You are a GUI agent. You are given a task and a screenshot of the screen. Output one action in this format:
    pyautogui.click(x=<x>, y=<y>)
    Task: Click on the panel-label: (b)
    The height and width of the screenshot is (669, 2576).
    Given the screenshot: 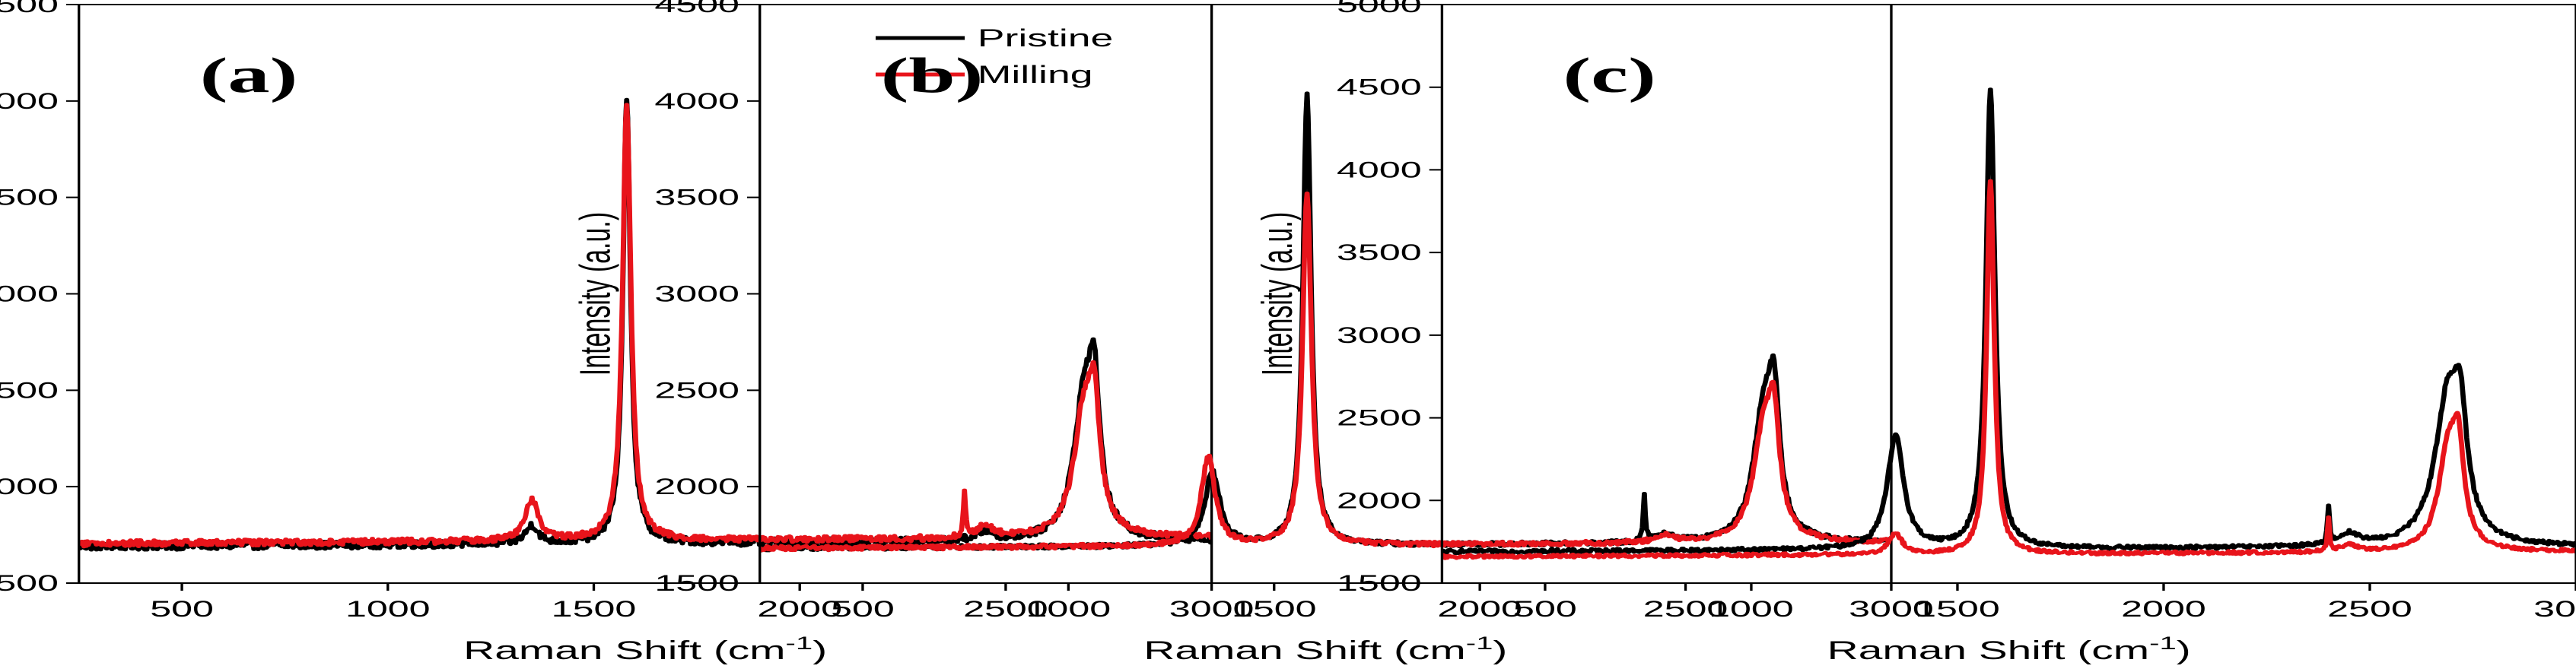 What is the action you would take?
    pyautogui.click(x=932, y=75)
    